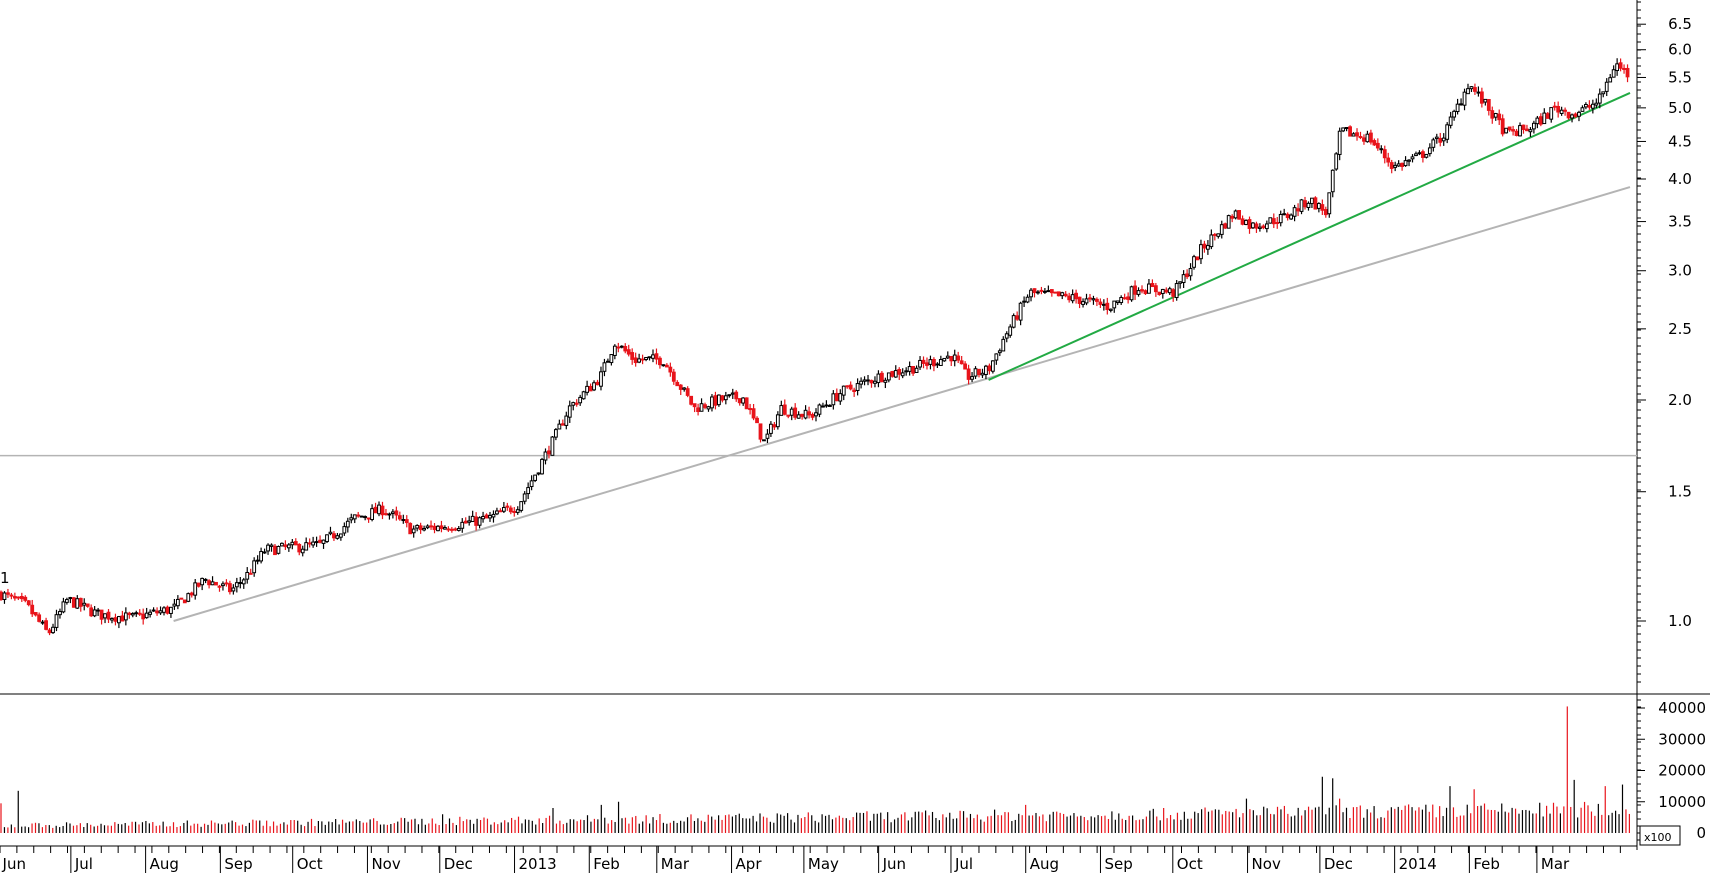  Describe the element at coordinates (1680, 108) in the screenshot. I see `price-tick-label: 5.0` at that location.